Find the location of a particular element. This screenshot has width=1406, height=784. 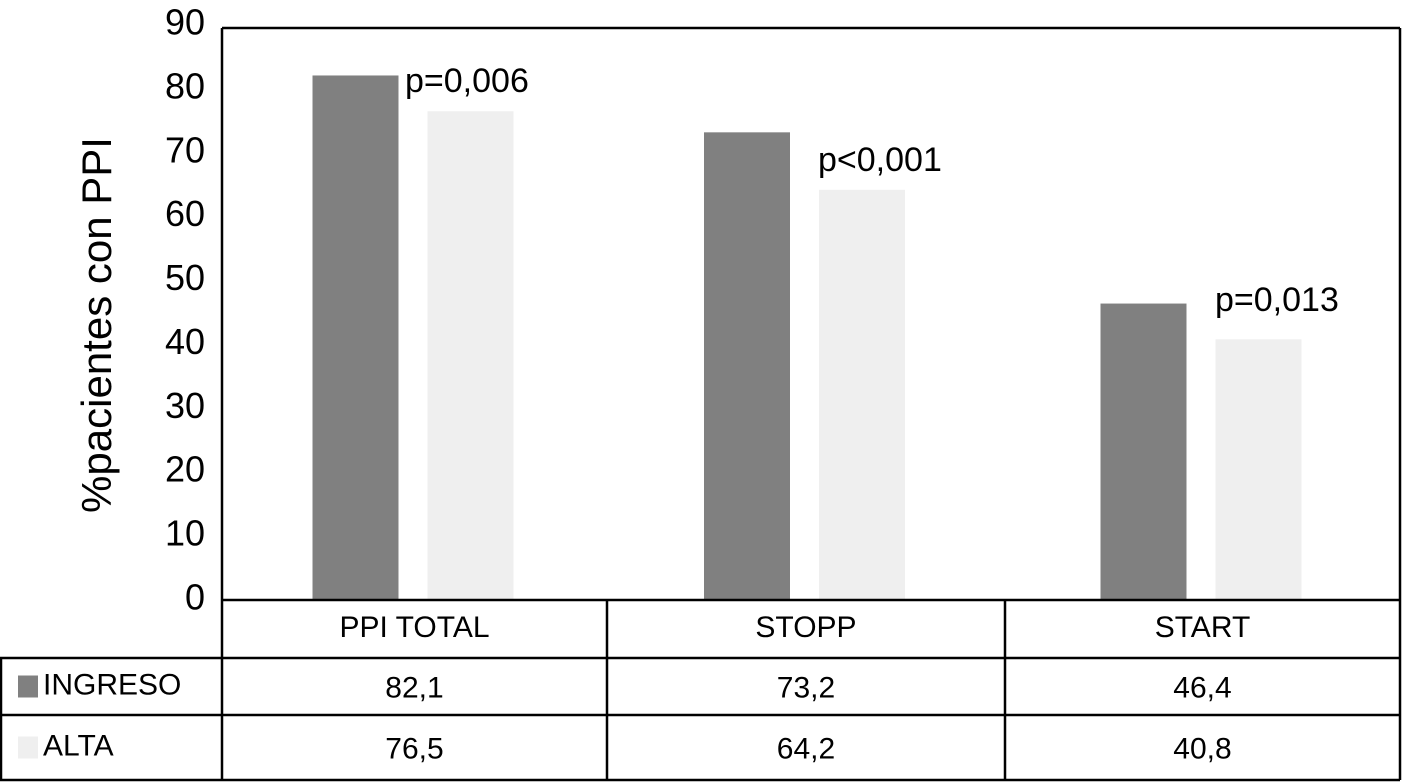

y-tick-label: 20 is located at coordinates (185, 469).